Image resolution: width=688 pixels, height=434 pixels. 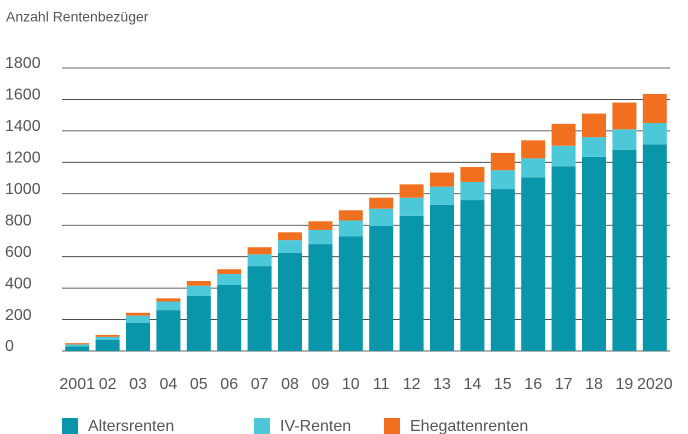 What do you see at coordinates (442, 384) in the screenshot?
I see `x-tick-label: 13` at bounding box center [442, 384].